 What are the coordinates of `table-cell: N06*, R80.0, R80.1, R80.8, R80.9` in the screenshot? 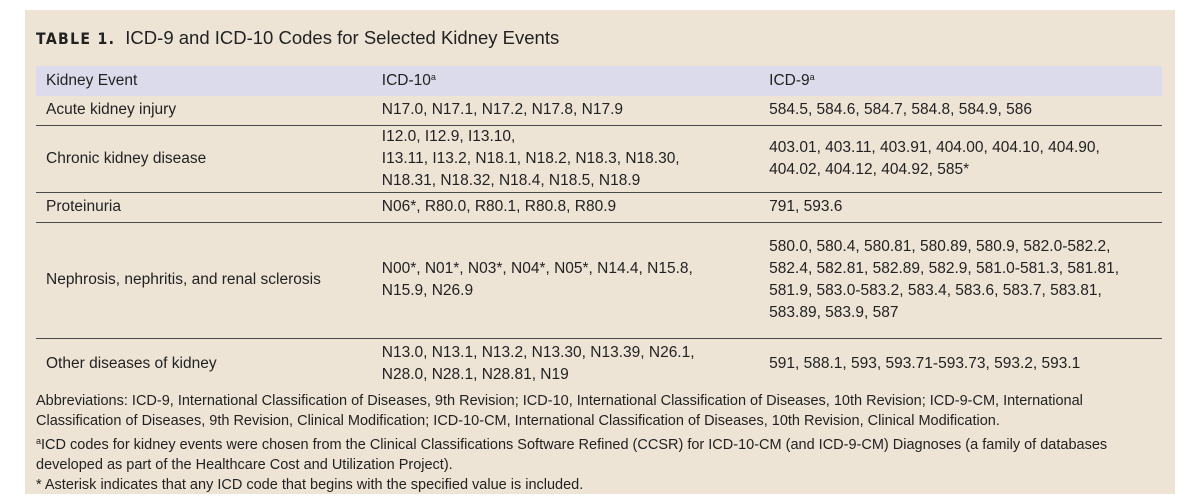 It's located at (565, 206).